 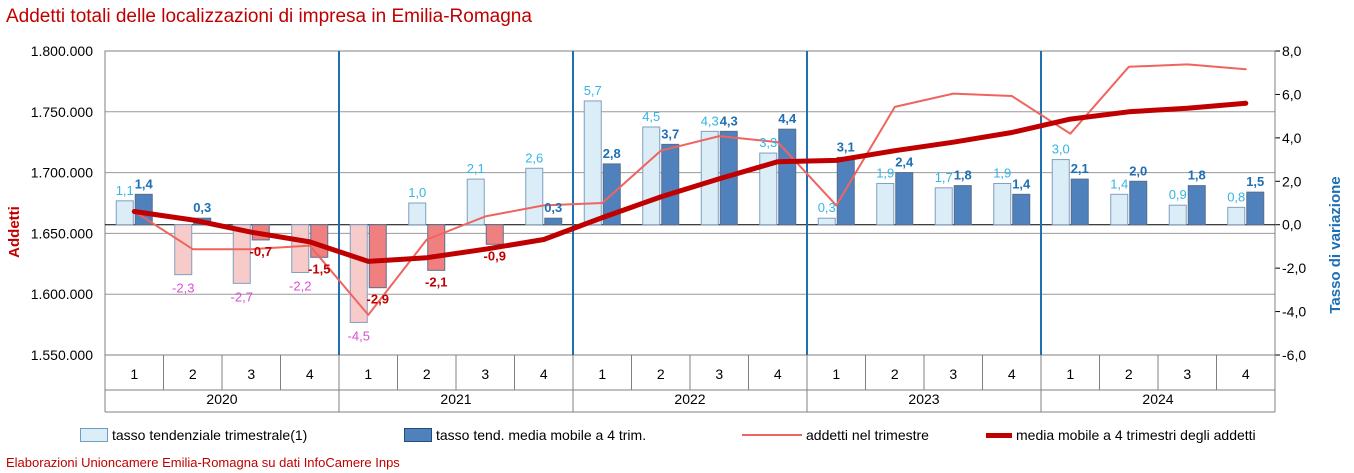 I want to click on right-axis-title: Tasso di variazione, so click(x=1335, y=244).